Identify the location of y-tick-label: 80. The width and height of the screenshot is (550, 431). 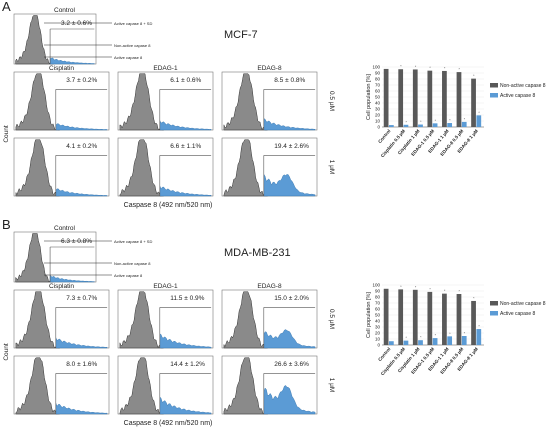
(378, 79).